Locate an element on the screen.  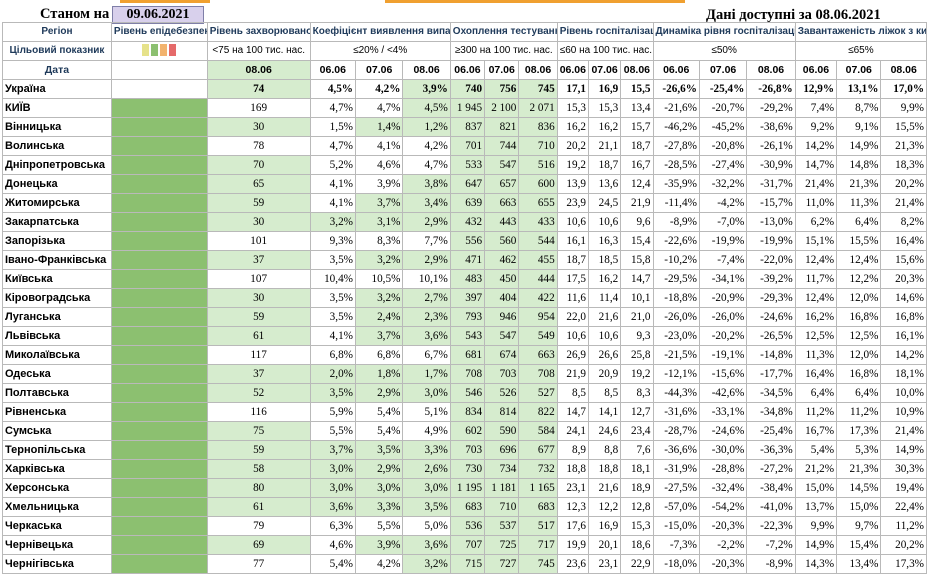
positivity-value: 1,5% is located at coordinates (332, 127).